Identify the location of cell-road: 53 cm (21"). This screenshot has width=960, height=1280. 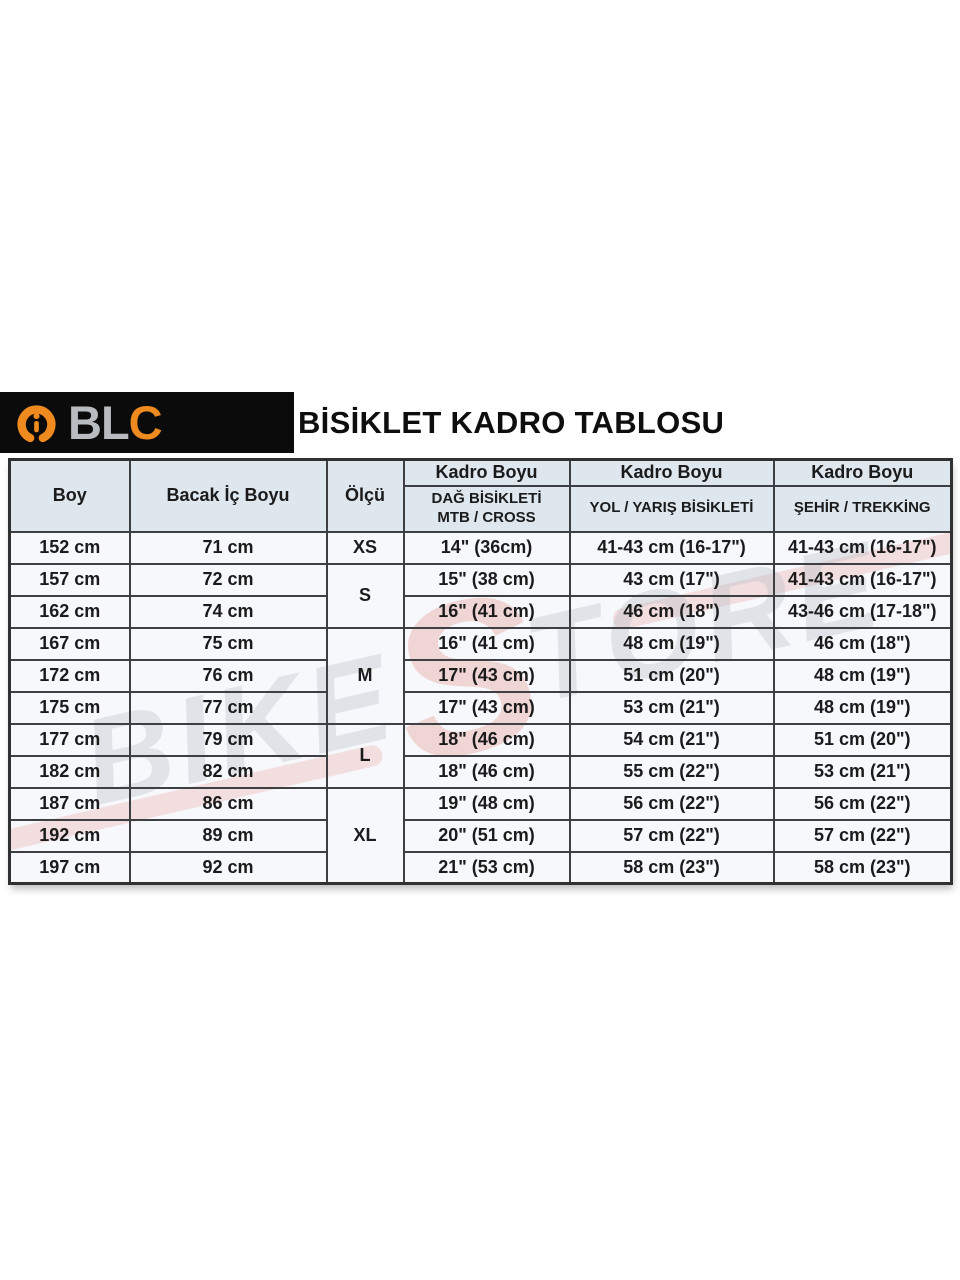
(671, 707).